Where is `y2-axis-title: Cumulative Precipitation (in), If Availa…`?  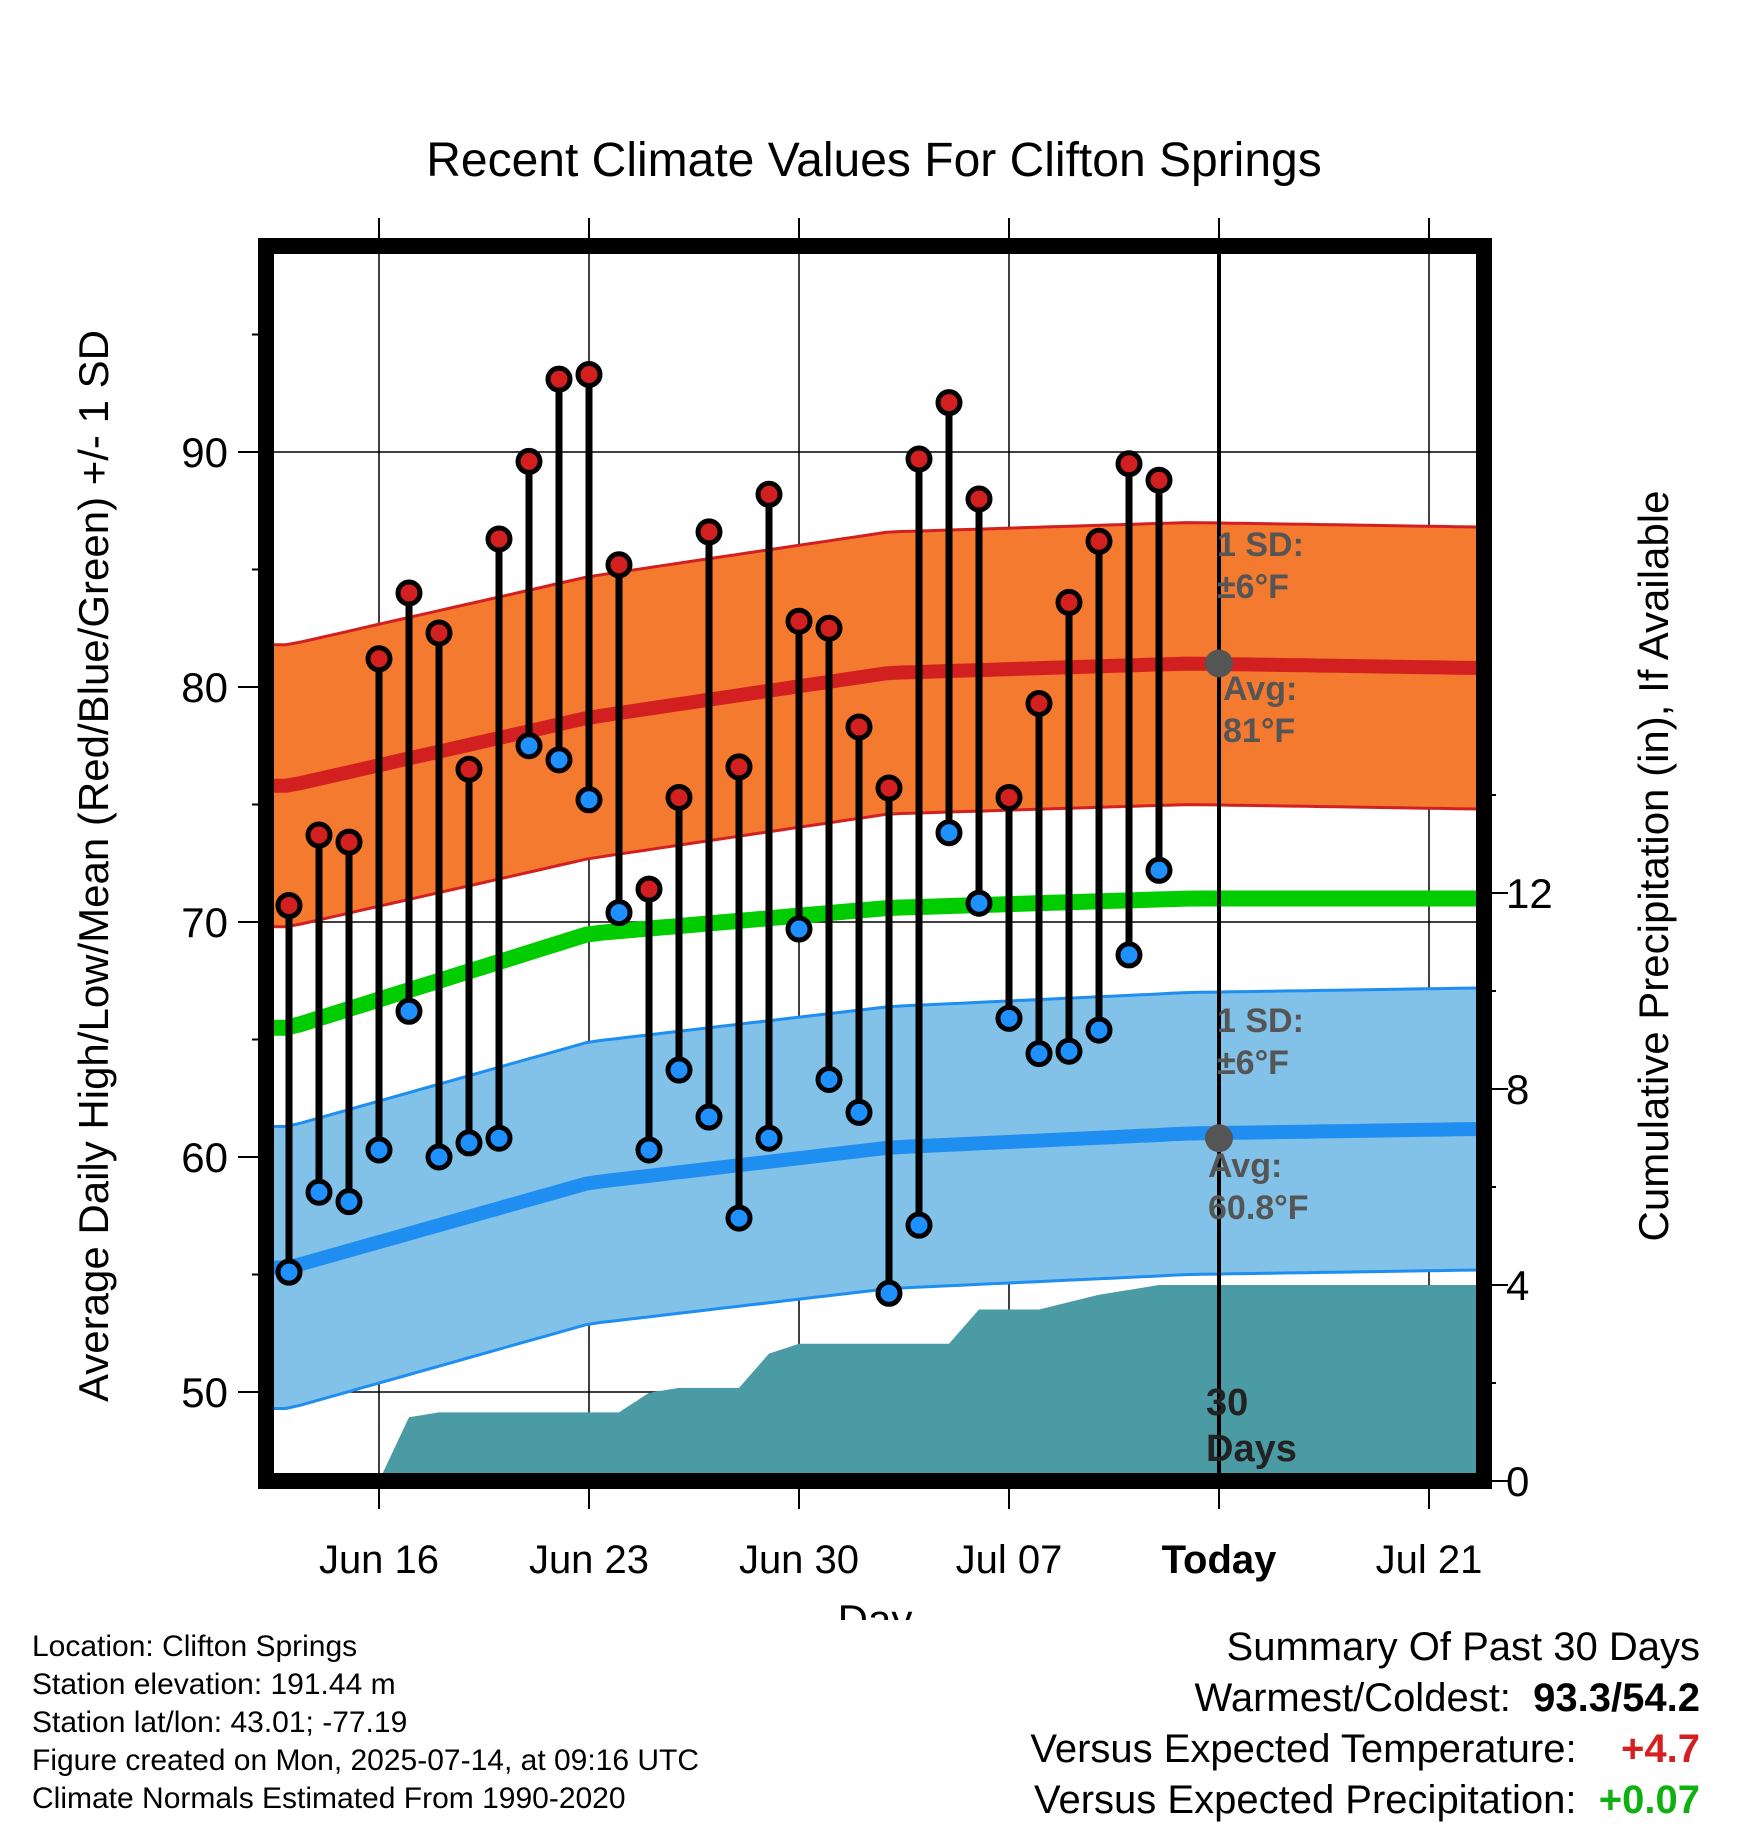 y2-axis-title: Cumulative Precipitation (in), If Availa… is located at coordinates (1653, 866).